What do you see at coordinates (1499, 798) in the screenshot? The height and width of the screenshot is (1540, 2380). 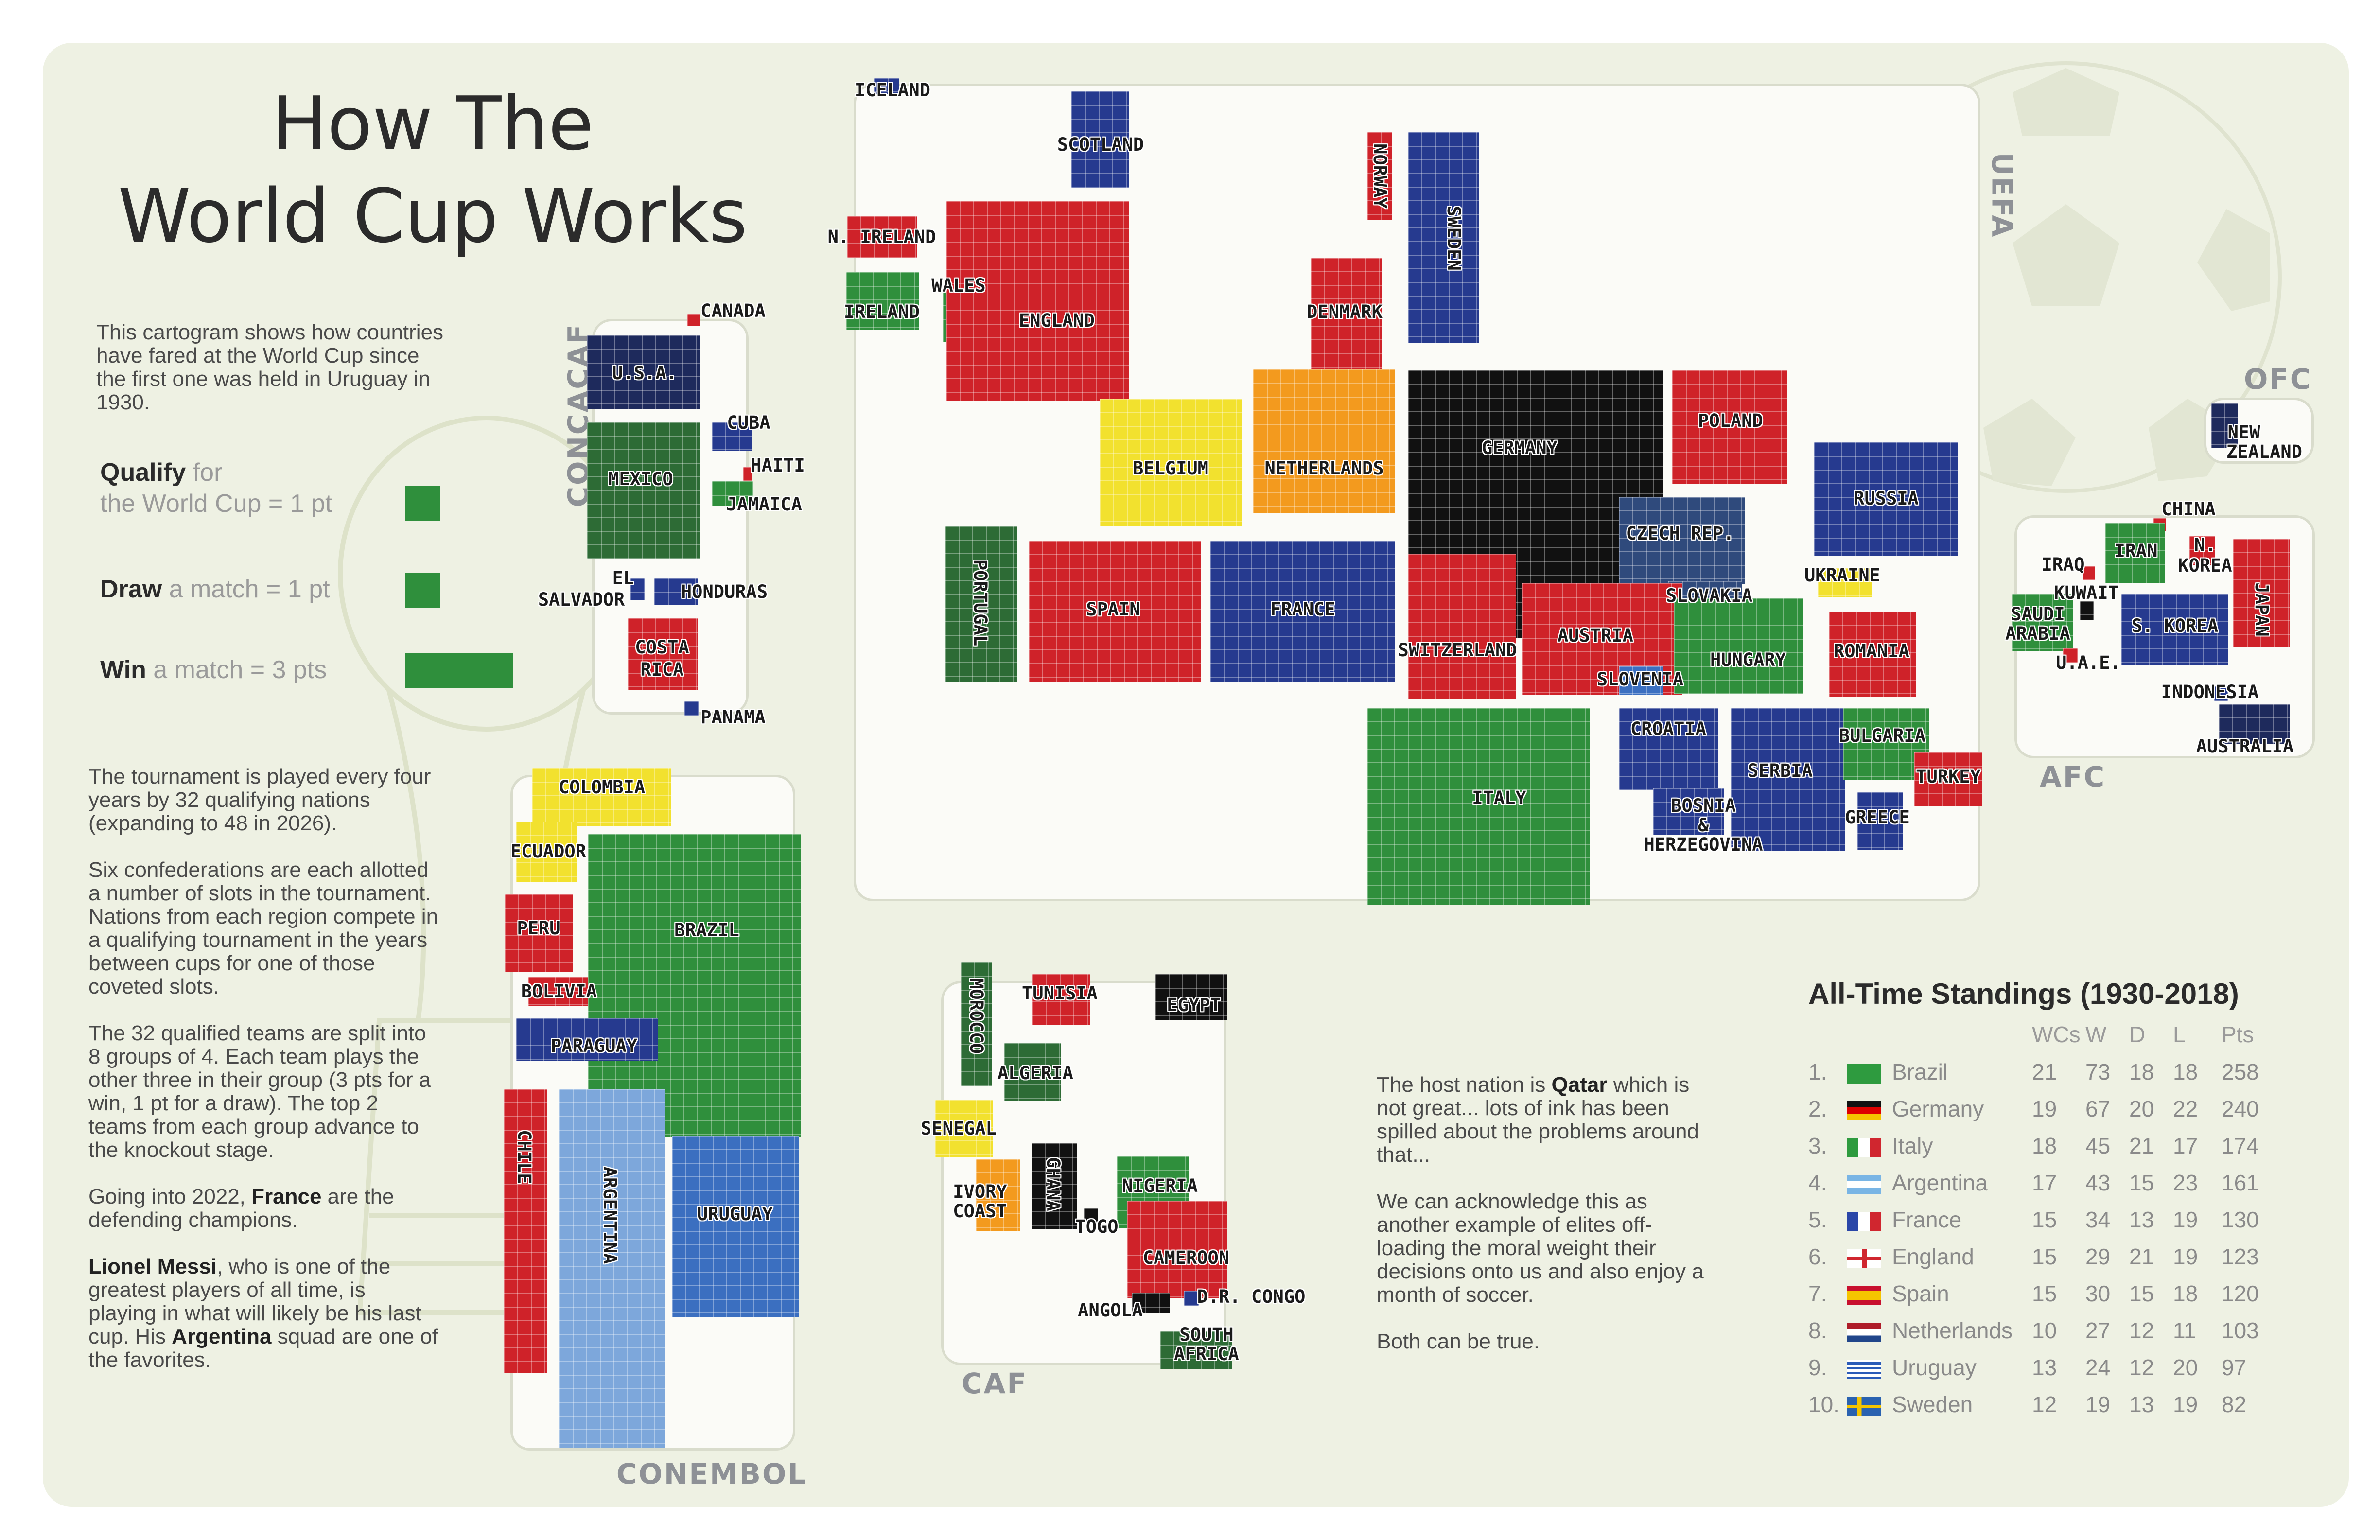 I see `label-italy: ITALY` at bounding box center [1499, 798].